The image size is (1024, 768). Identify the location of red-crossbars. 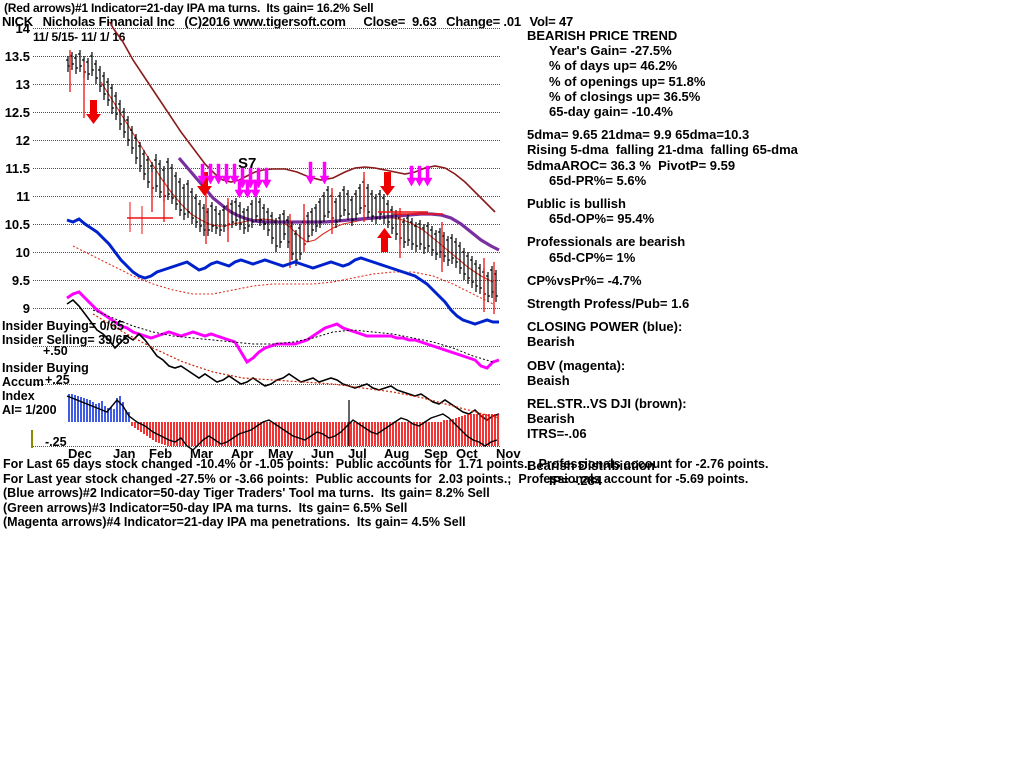
(285, 215).